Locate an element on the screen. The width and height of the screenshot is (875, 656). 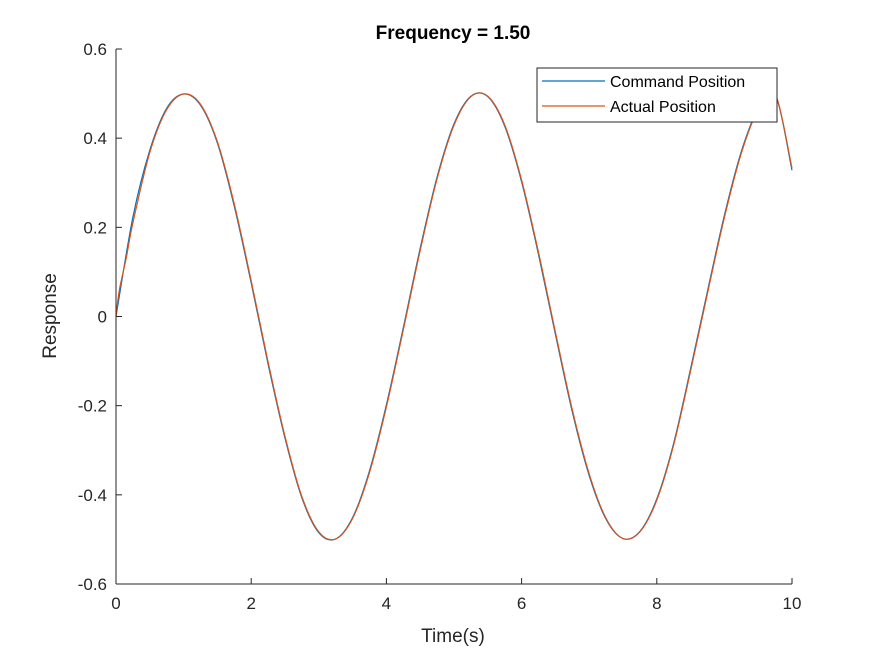
chart-title: Frequency = 1.50 is located at coordinates (453, 33).